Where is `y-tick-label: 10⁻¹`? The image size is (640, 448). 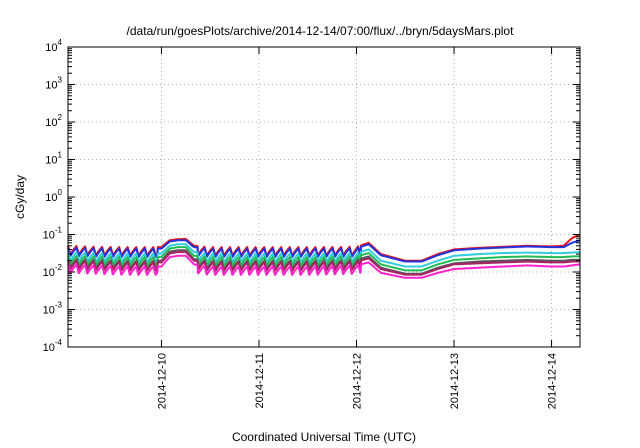
y-tick-label: 10⁻¹ is located at coordinates (53, 234).